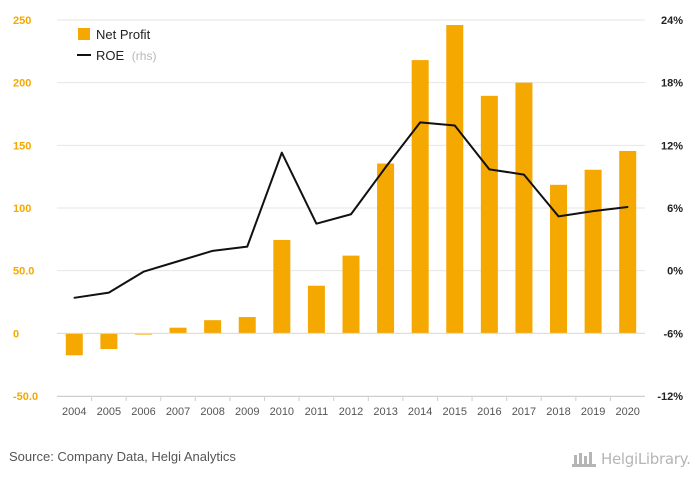 Image resolution: width=700 pixels, height=483 pixels. What do you see at coordinates (646, 459) in the screenshot?
I see `logo-text: HelgiLibrary.` at bounding box center [646, 459].